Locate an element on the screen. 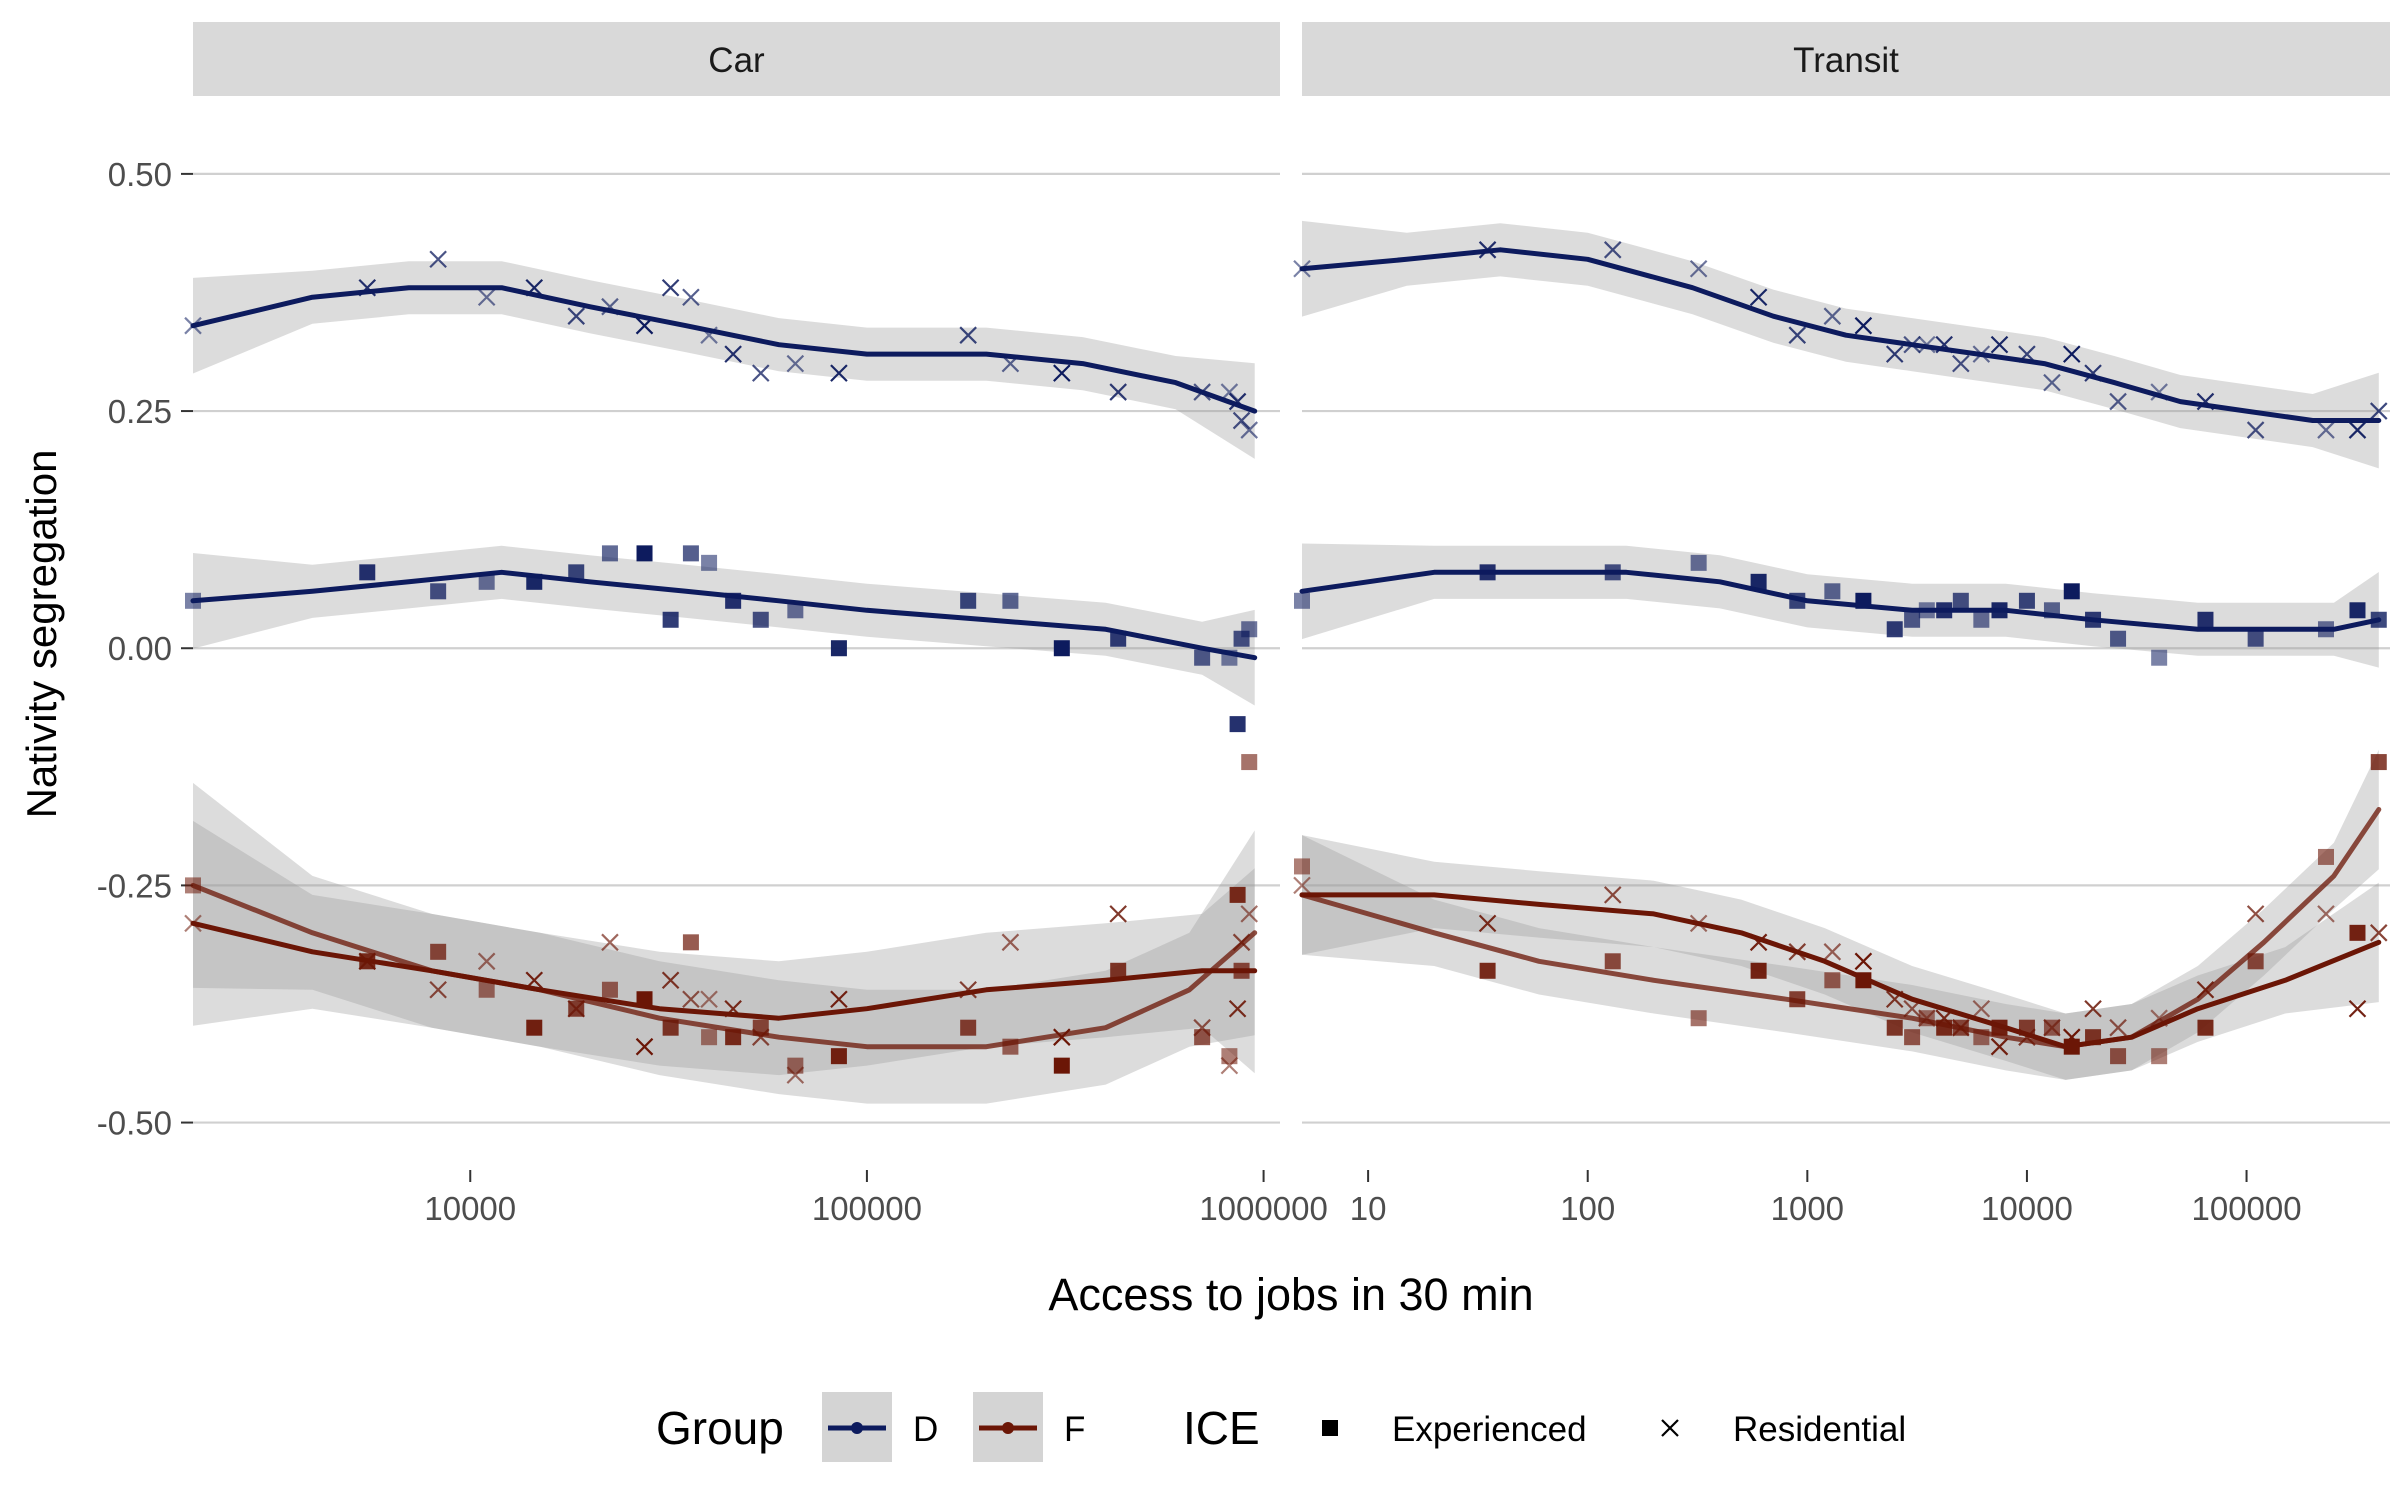 The image size is (2400, 1505). y-tick-label: -0.50 is located at coordinates (134, 1123).